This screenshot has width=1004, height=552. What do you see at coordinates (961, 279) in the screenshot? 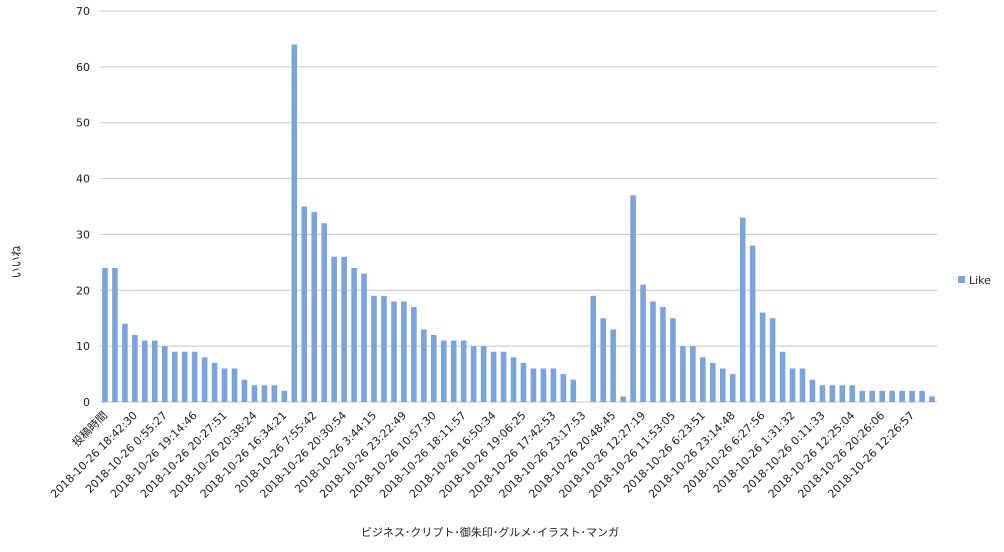
I see `legend-swatch` at bounding box center [961, 279].